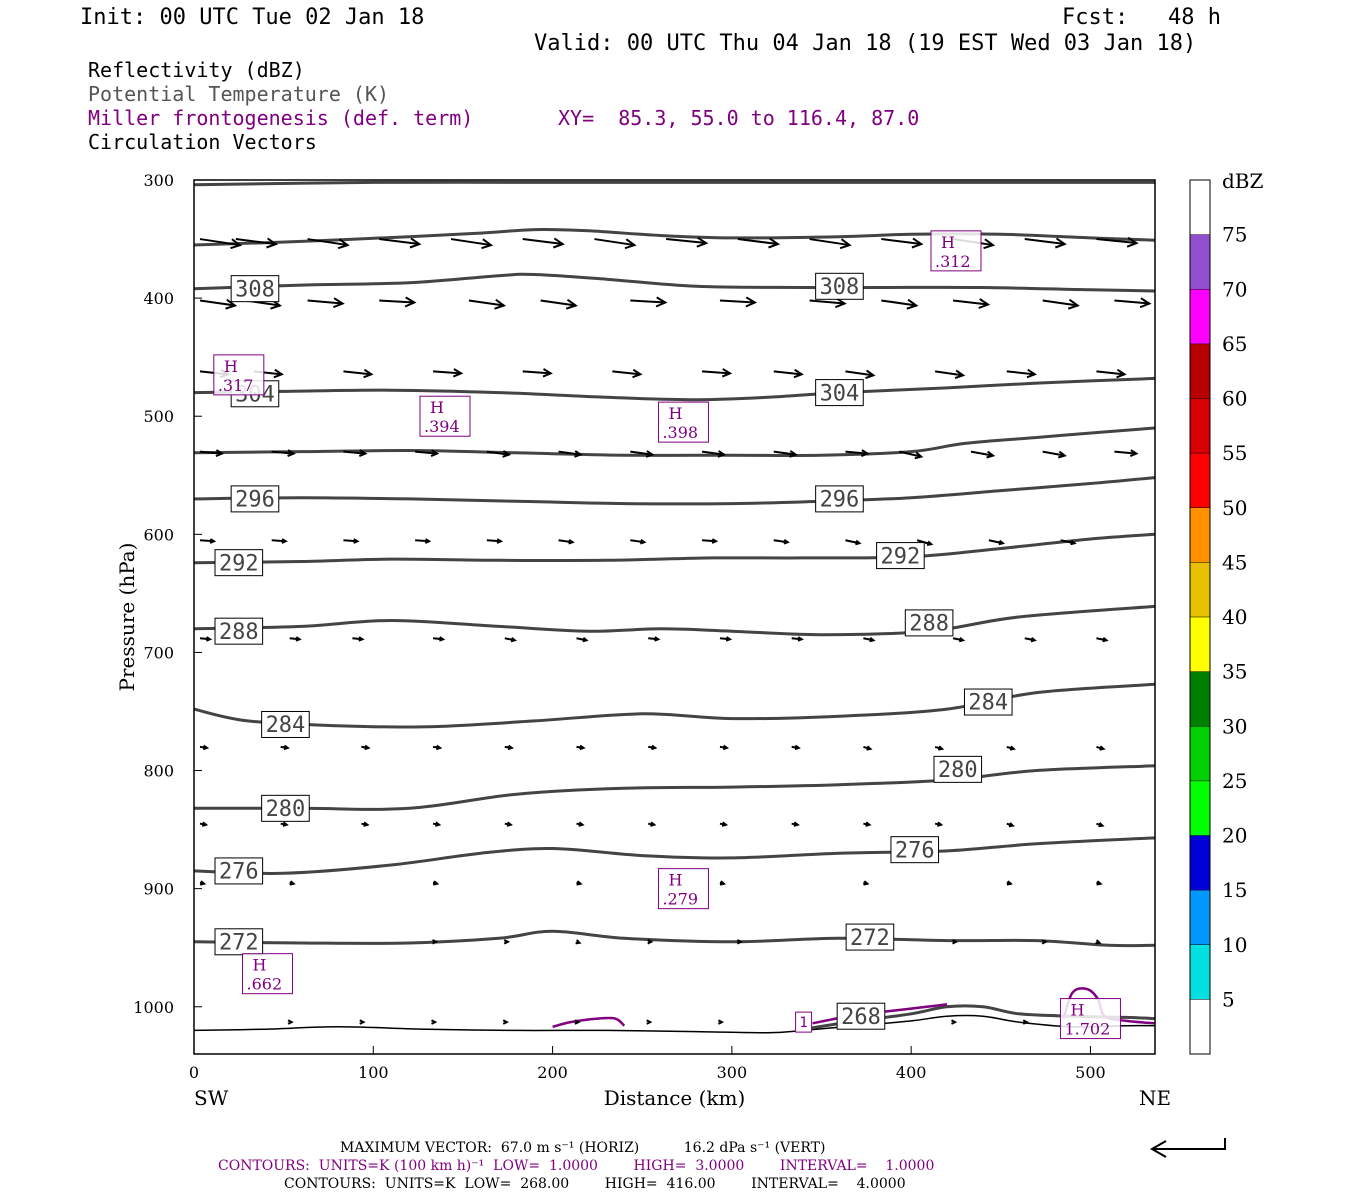  What do you see at coordinates (236, 385) in the screenshot?
I see `frontogenesis-max-value-0: .317` at bounding box center [236, 385].